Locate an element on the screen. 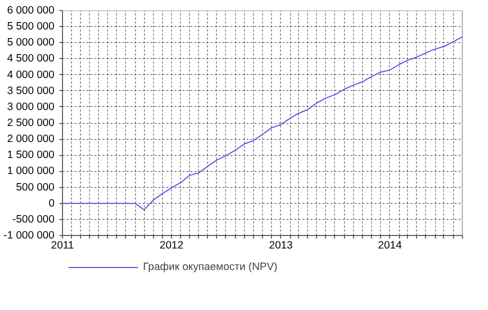 The width and height of the screenshot is (488, 310). y-tick-label: 3 000 000 is located at coordinates (31, 106).